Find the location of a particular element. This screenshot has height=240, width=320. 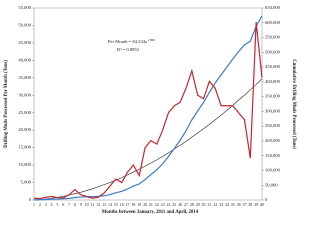

y2-tick-label: 650,000 is located at coordinates (273, 8).